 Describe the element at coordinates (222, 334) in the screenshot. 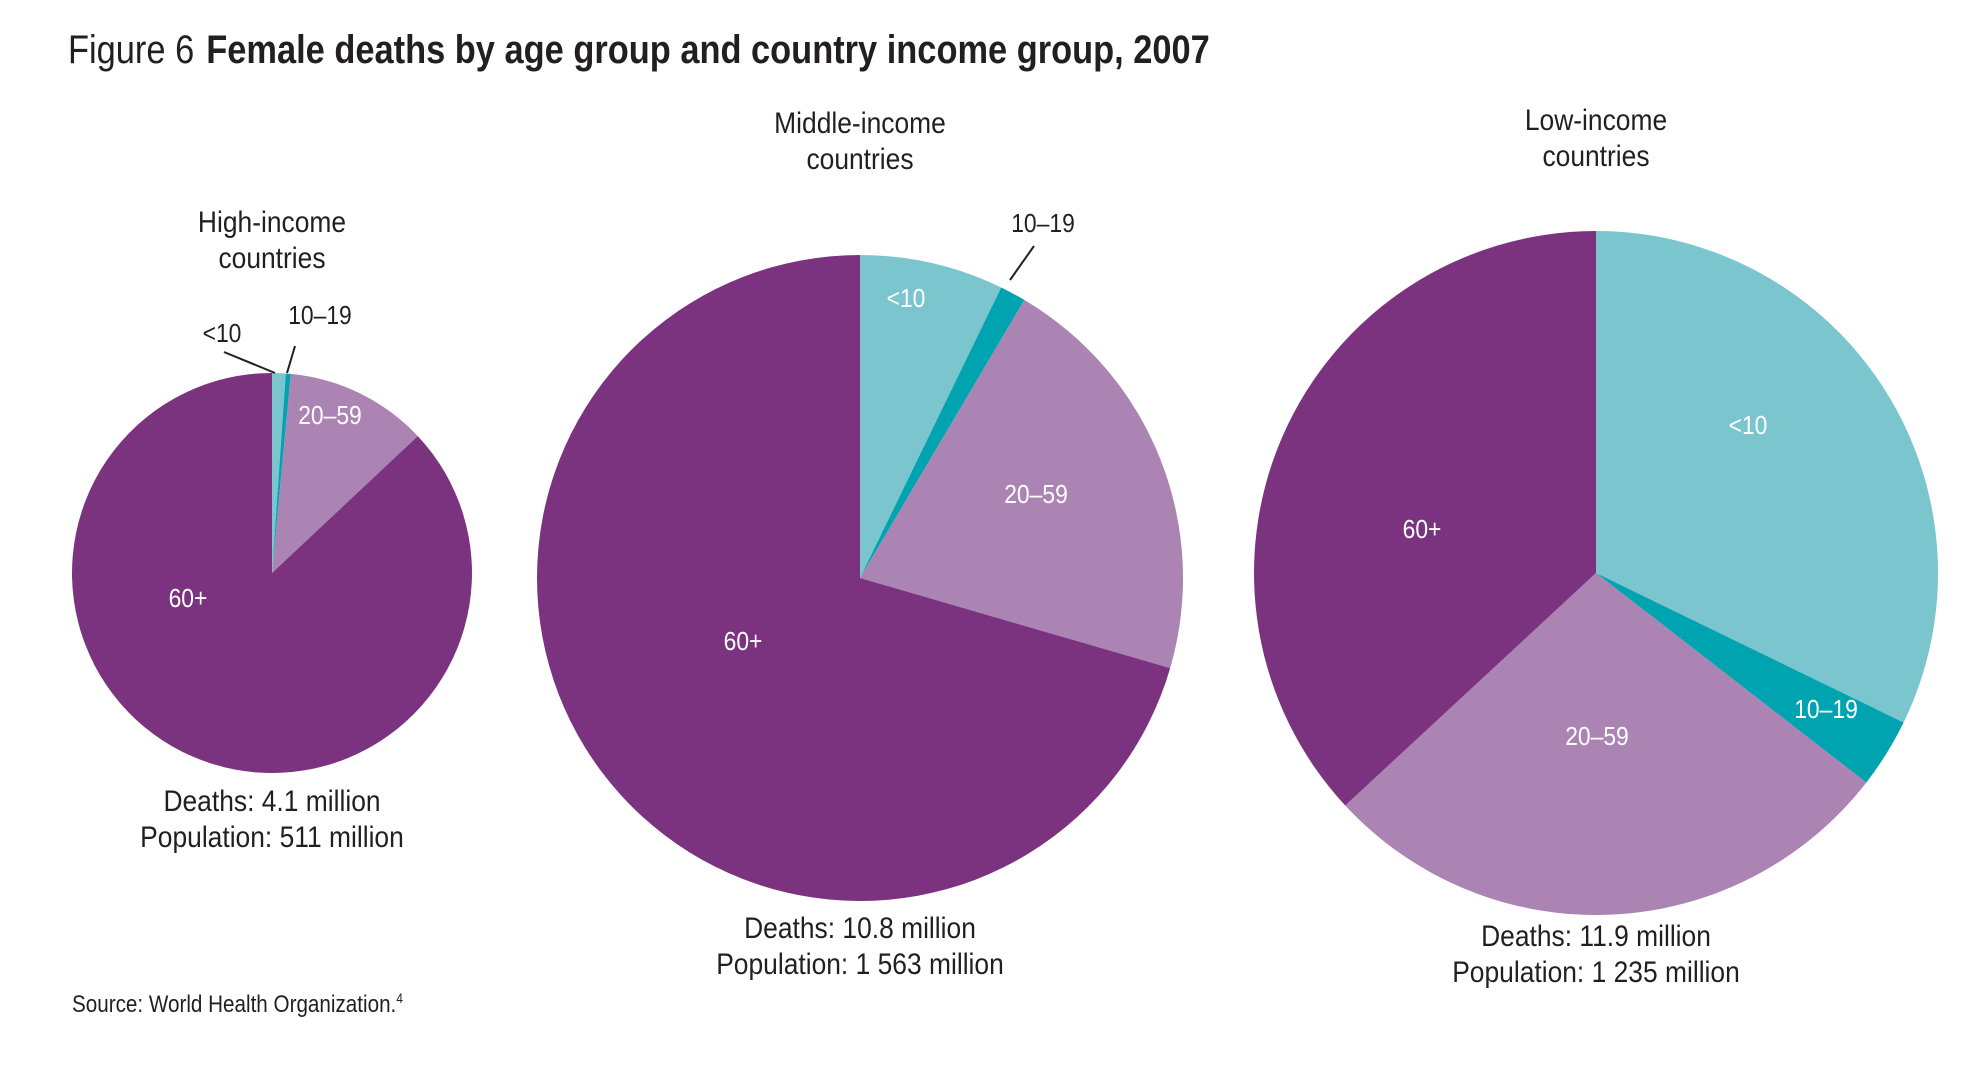

I see `slice-label-high-income-under-10: <10` at that location.